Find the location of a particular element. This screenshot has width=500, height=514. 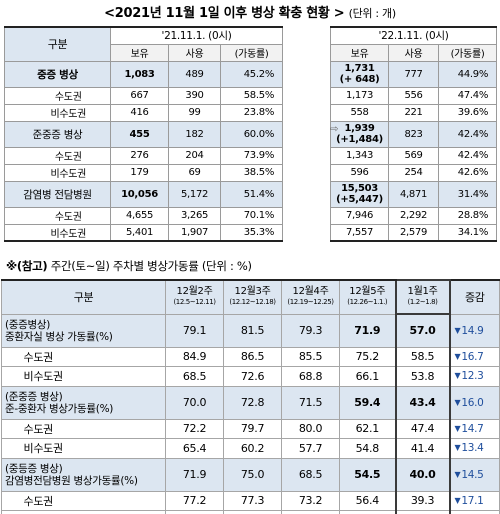

rate-value-2022: 34.1% is located at coordinates (468, 232).